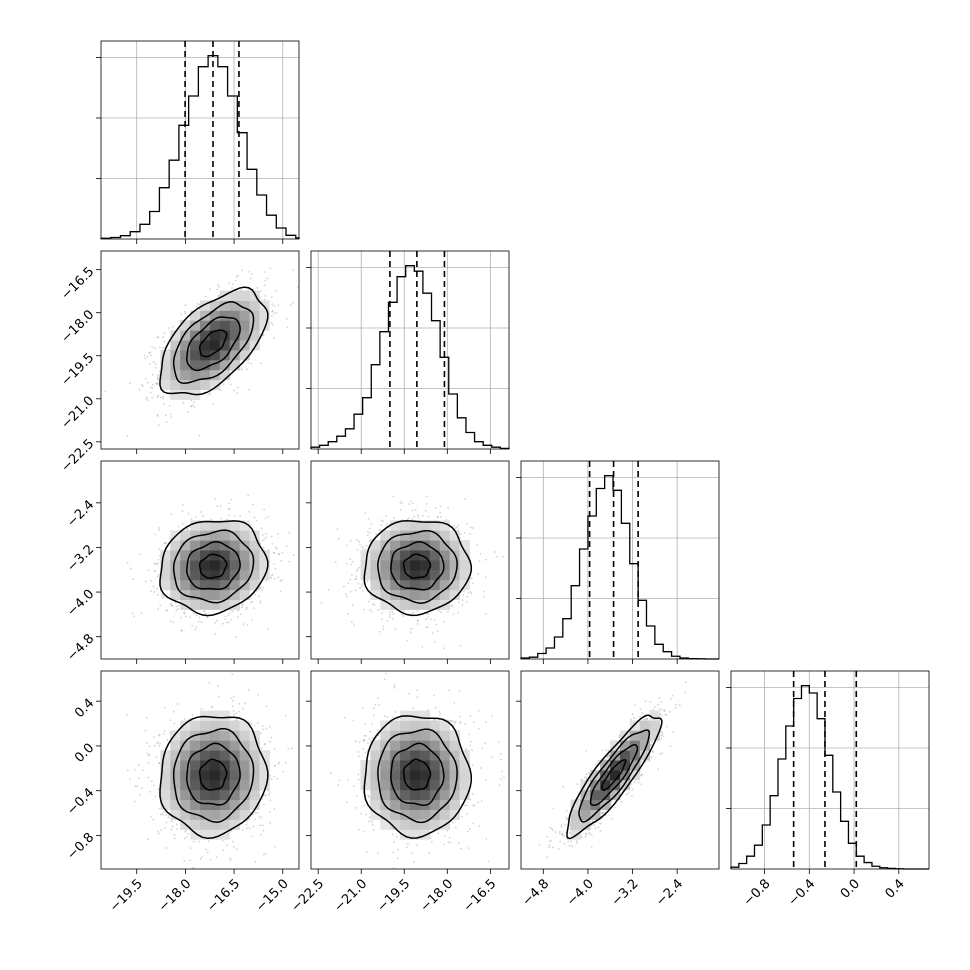  Describe the element at coordinates (418, 777) in the screenshot. I see `contour-line` at that location.